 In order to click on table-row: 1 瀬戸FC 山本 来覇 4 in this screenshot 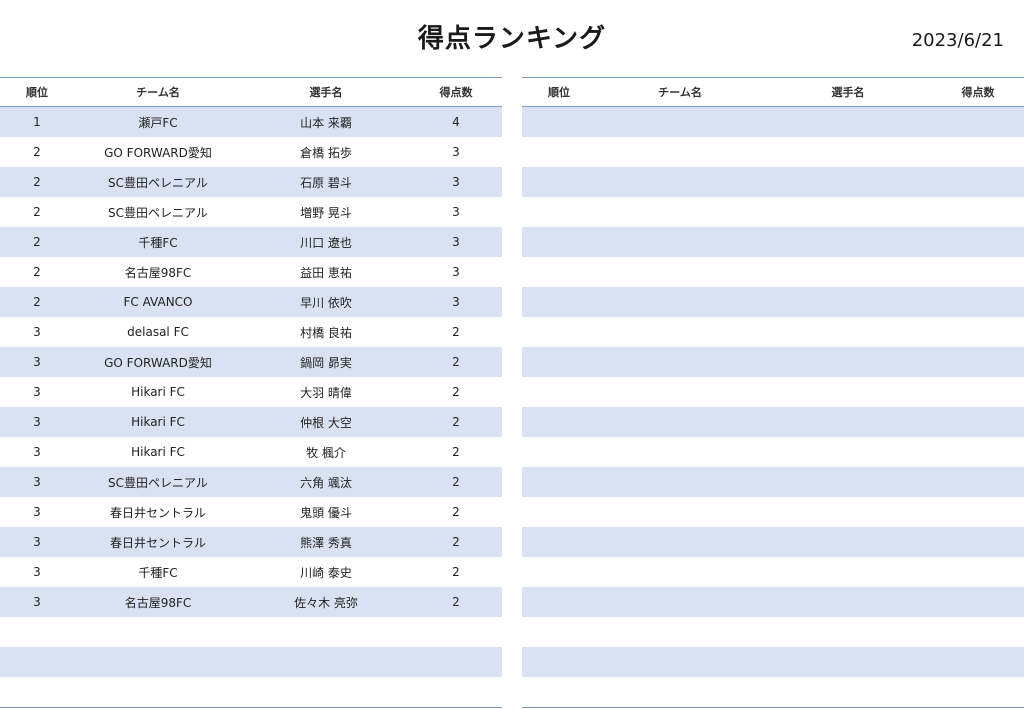, I will do `click(251, 121)`.